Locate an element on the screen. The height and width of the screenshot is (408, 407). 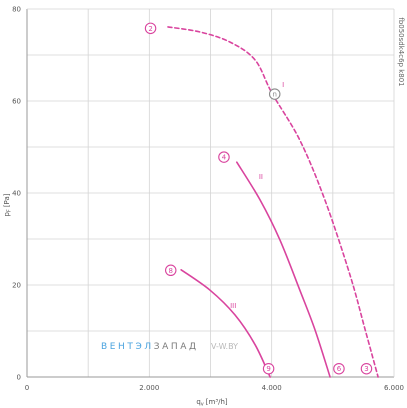
marker-label: 8 is located at coordinates (171, 271).